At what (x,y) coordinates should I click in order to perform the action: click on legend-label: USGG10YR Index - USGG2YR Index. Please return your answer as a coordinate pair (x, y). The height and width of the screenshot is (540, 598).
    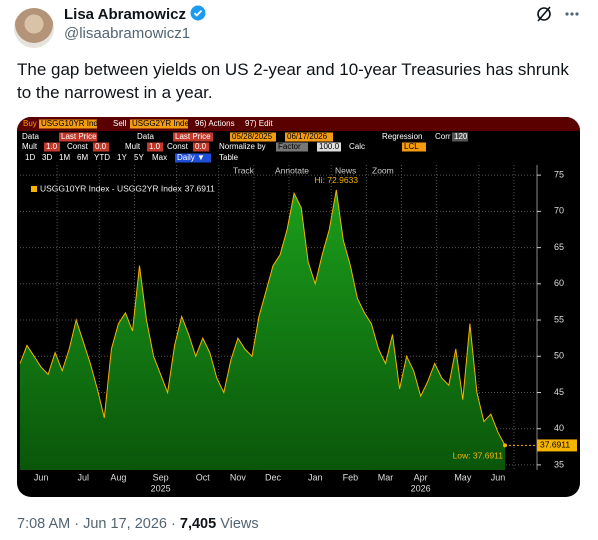
    Looking at the image, I should click on (111, 188).